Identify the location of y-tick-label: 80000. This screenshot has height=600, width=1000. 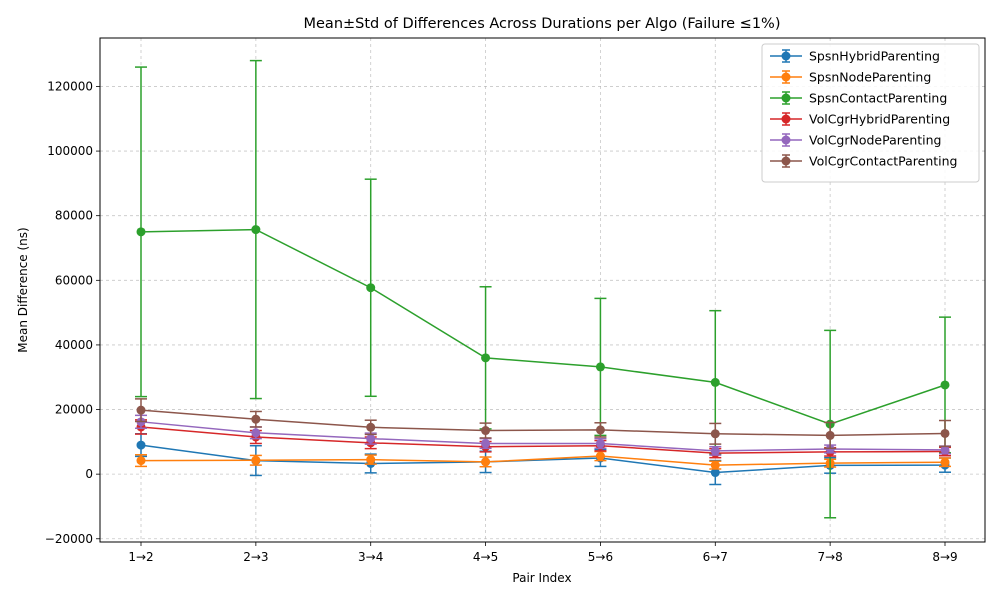
(74, 216).